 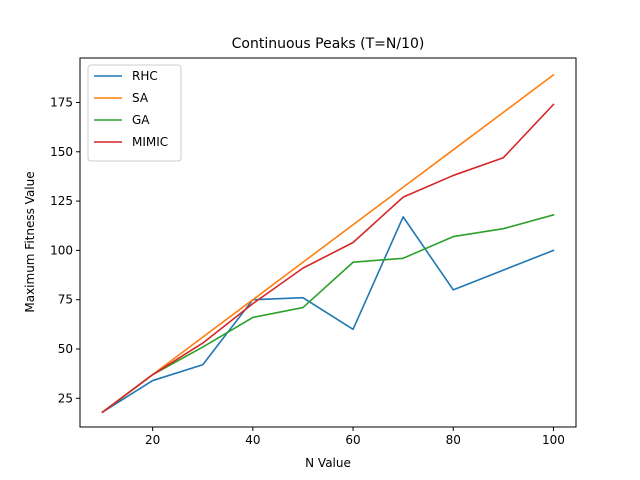 What do you see at coordinates (61, 152) in the screenshot?
I see `y-tick-label: 150` at bounding box center [61, 152].